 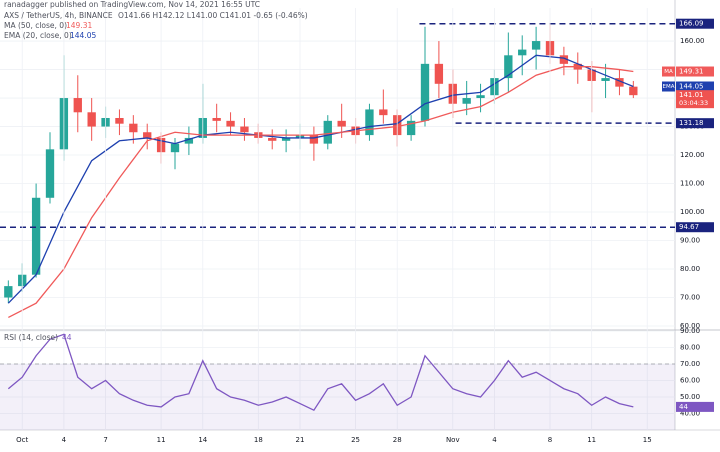 I want to click on level-label: 131.18, so click(x=691, y=123).